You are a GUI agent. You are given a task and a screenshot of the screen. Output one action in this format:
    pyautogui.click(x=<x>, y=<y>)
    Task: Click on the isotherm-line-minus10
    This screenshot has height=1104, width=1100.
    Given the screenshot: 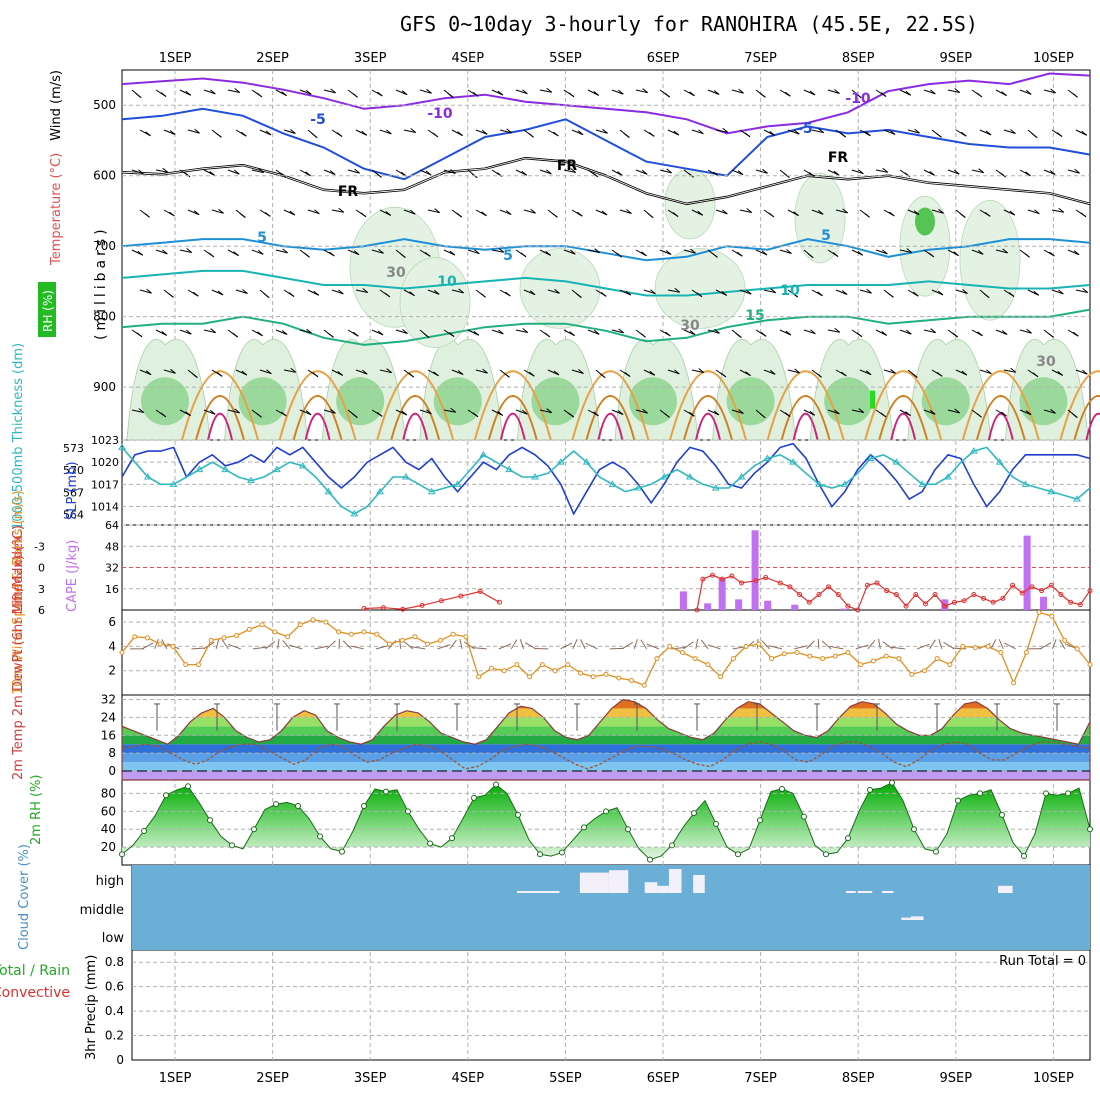 What is the action you would take?
    pyautogui.click(x=606, y=104)
    